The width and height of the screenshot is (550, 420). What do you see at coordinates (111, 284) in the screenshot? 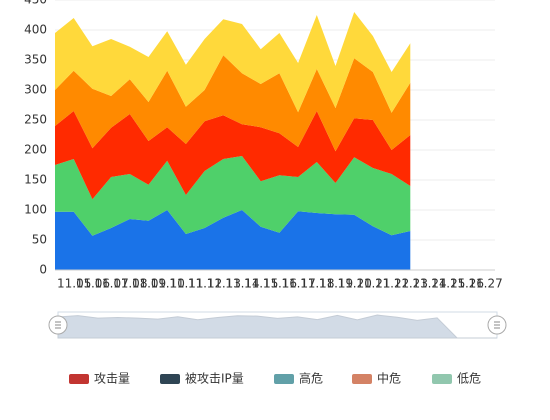
I see `x-tick-label: 11.07` at bounding box center [111, 284].